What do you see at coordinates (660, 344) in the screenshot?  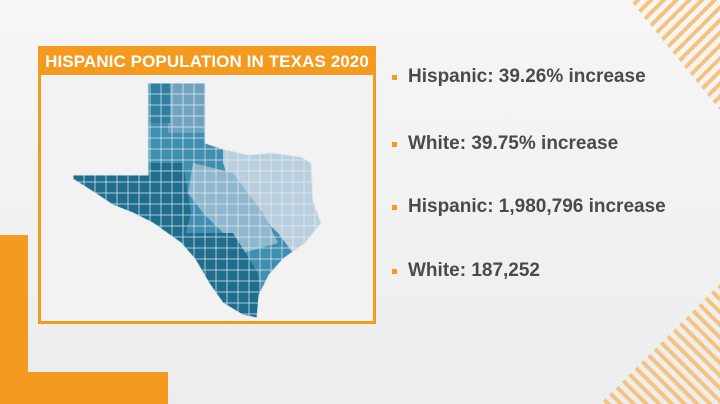 I see `decorative-stripes-bottom-right` at bounding box center [660, 344].